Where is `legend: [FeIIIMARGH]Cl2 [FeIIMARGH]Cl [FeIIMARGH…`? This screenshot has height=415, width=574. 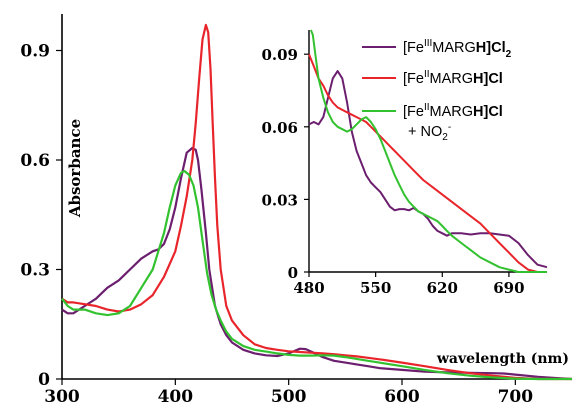 legend: [FeIIIMARGH]Cl2 [FeIIMARGH]Cl [FeIIMARGH… is located at coordinates (437, 90).